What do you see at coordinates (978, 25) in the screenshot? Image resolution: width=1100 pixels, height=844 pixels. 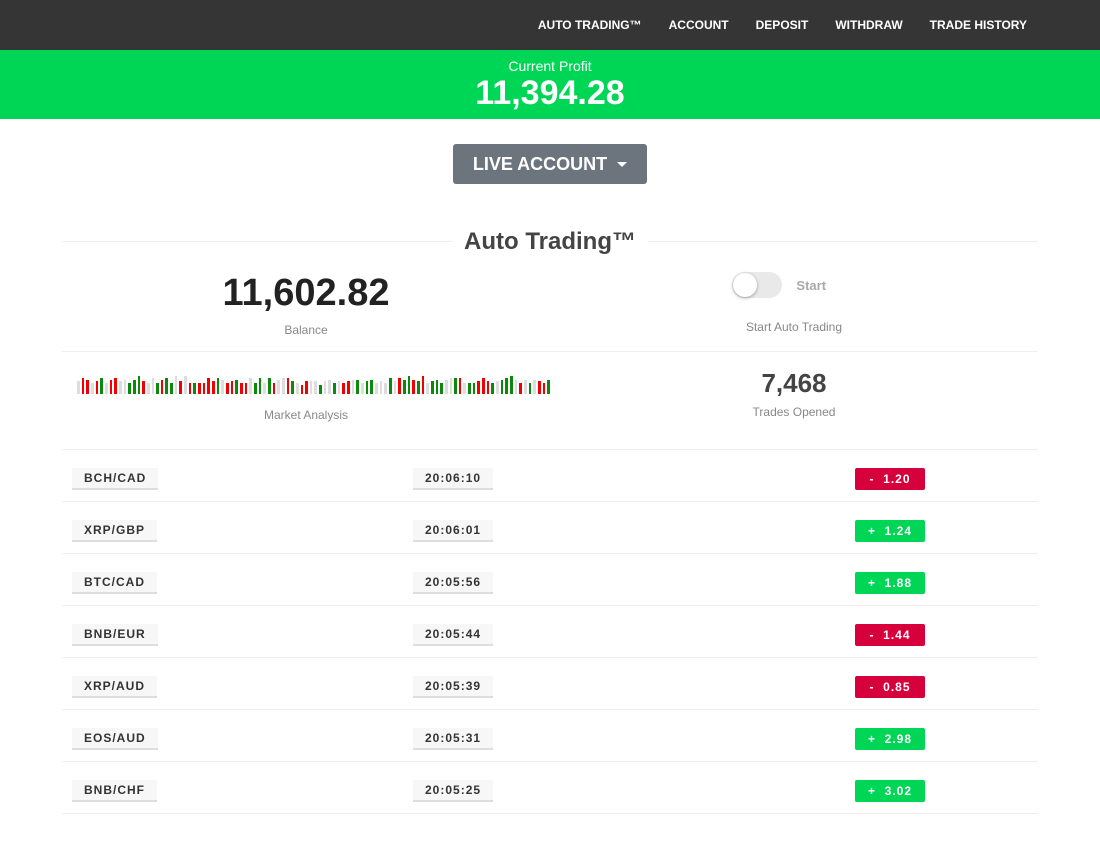 I see `nav-trade-history: TRADE HISTORY` at bounding box center [978, 25].